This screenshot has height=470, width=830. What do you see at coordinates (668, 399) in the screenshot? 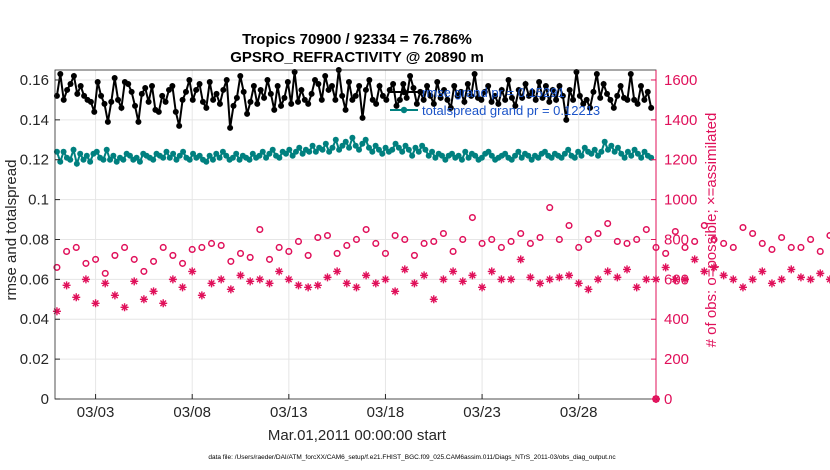
I see `y-right-tick-label: 0` at bounding box center [668, 399].